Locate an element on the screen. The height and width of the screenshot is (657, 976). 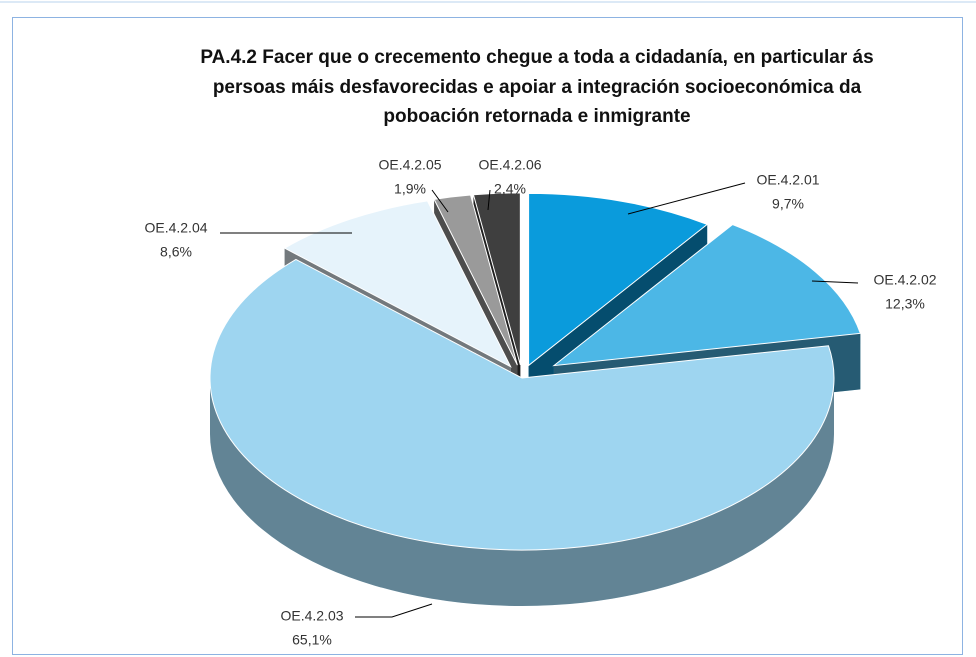
slice-value-label: 2,4% is located at coordinates (510, 189).